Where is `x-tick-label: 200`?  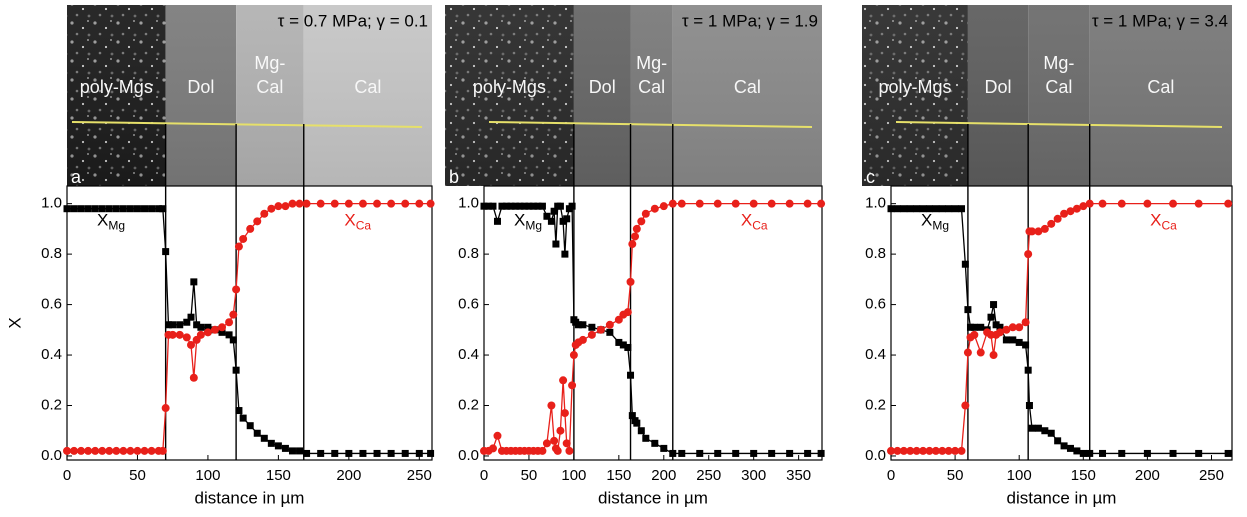 x-tick-label: 200 is located at coordinates (348, 475).